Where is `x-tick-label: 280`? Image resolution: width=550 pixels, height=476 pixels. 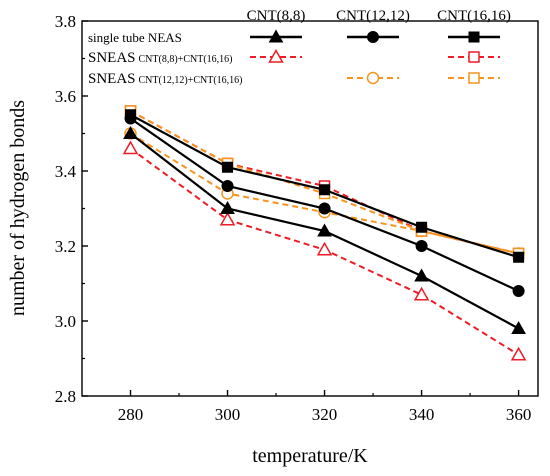
x-tick-label: 280 is located at coordinates (131, 414).